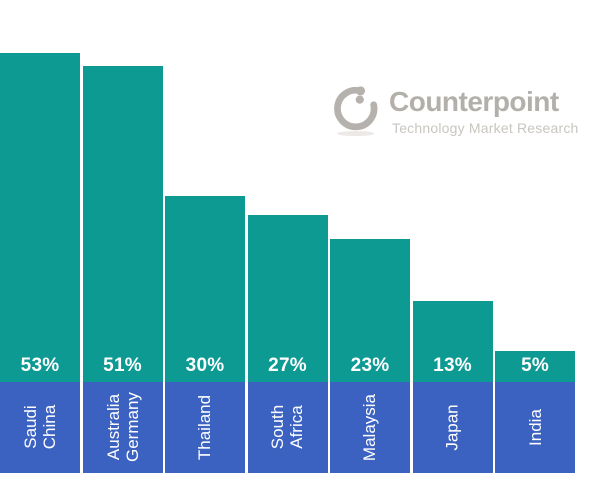 The image size is (602, 480). What do you see at coordinates (287, 365) in the screenshot?
I see `bar-value-label: 27%` at bounding box center [287, 365].